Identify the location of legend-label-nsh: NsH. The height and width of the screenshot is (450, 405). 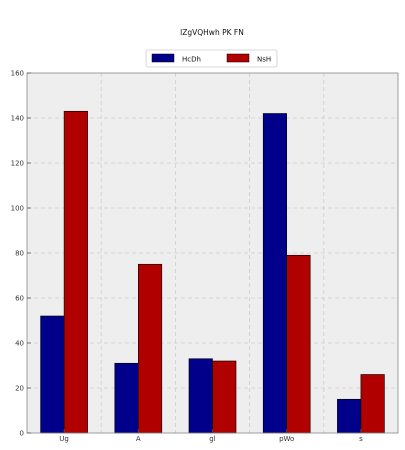
(264, 60).